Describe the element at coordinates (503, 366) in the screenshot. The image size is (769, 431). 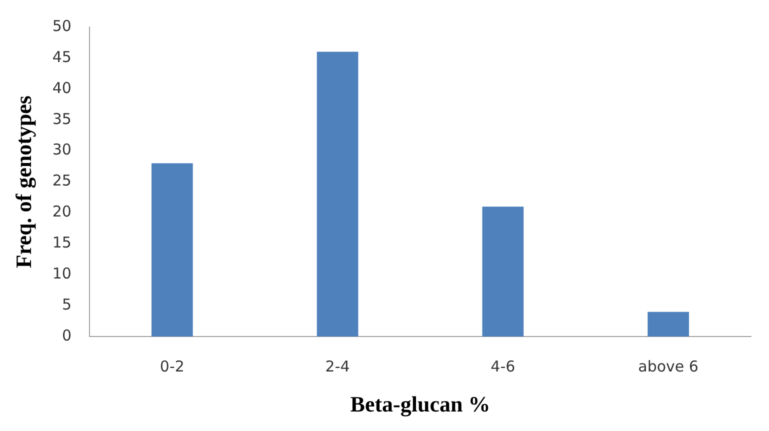
I see `x-tick-label: 4-6` at that location.